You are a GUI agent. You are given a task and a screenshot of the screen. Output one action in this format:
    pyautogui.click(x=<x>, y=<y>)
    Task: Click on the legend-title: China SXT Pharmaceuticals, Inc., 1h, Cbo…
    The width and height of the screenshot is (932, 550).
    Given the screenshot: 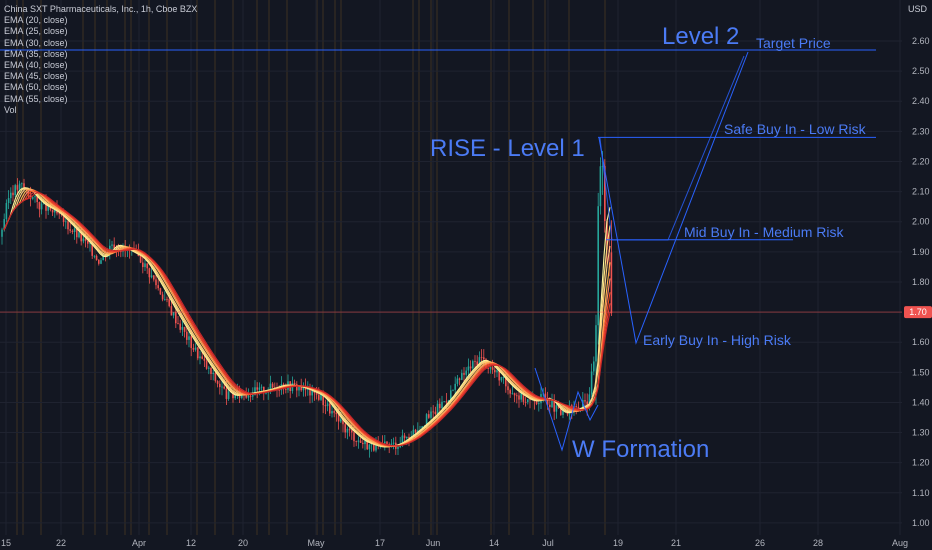 What is the action you would take?
    pyautogui.click(x=101, y=9)
    